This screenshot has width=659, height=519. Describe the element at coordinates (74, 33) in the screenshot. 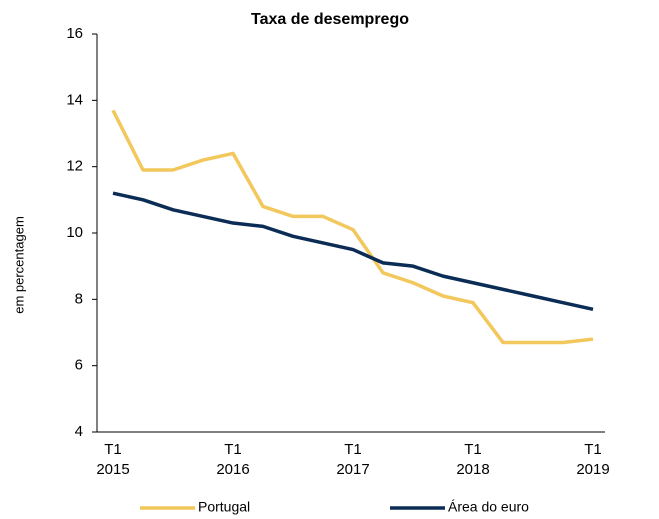

I see `y-tick-label: 16` at that location.